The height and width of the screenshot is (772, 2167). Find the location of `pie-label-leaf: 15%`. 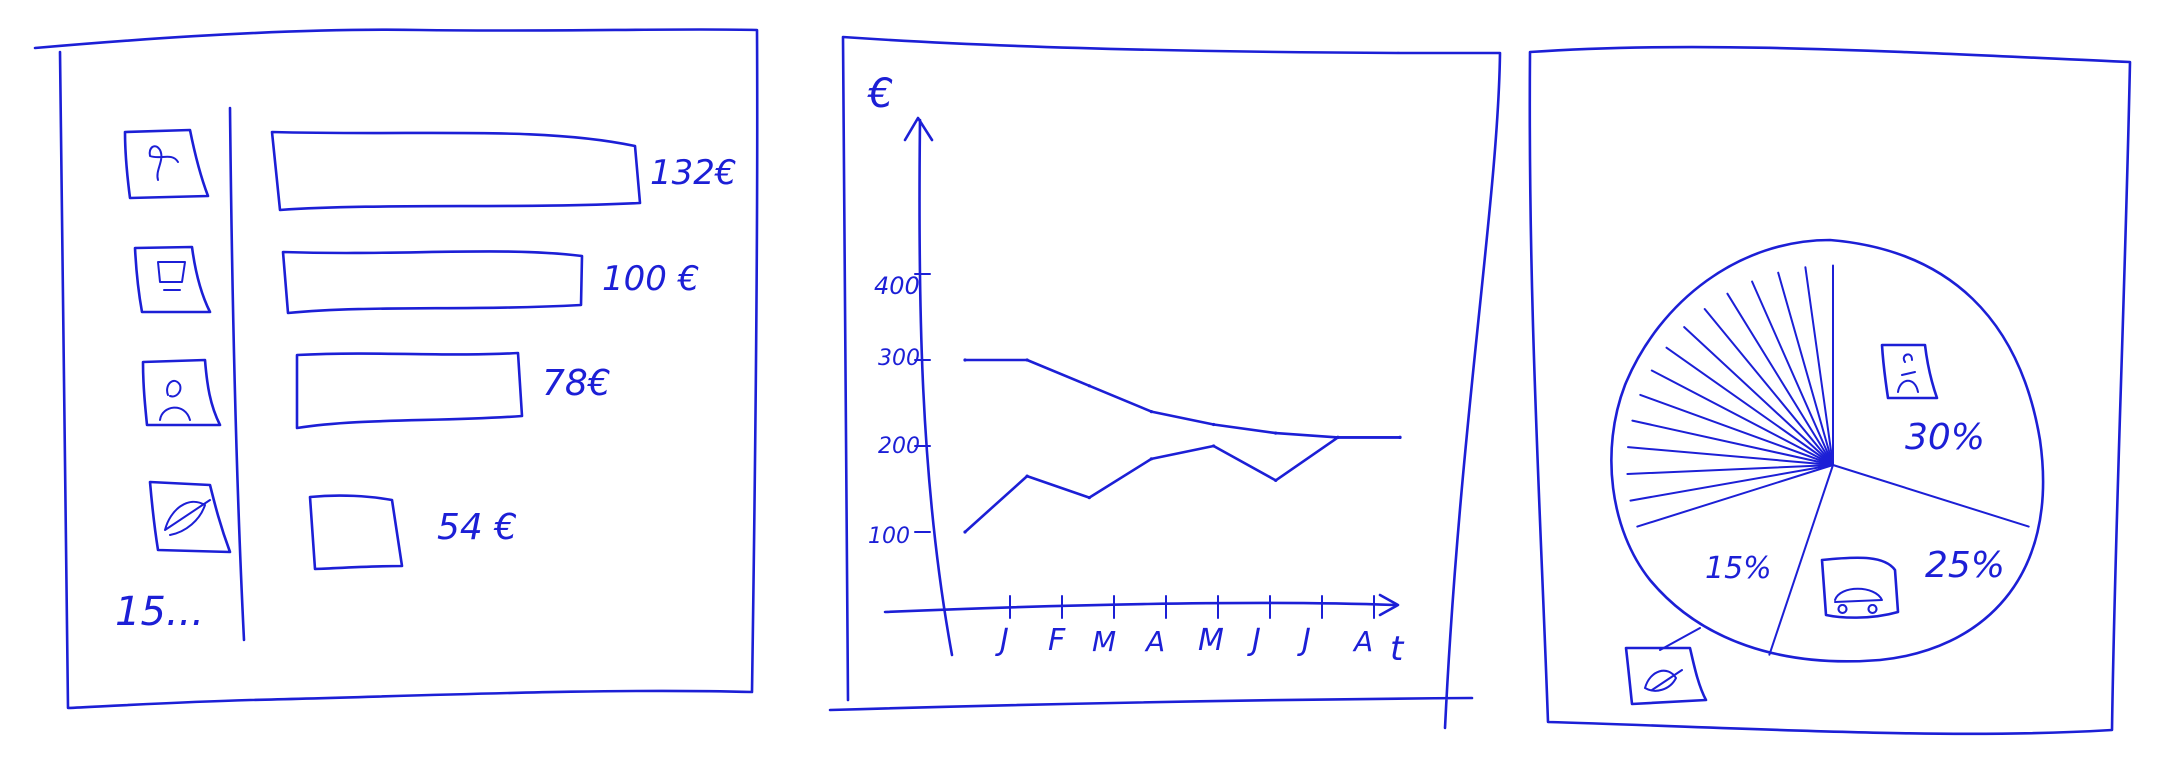

pie-label-leaf: 15% is located at coordinates (1738, 568).